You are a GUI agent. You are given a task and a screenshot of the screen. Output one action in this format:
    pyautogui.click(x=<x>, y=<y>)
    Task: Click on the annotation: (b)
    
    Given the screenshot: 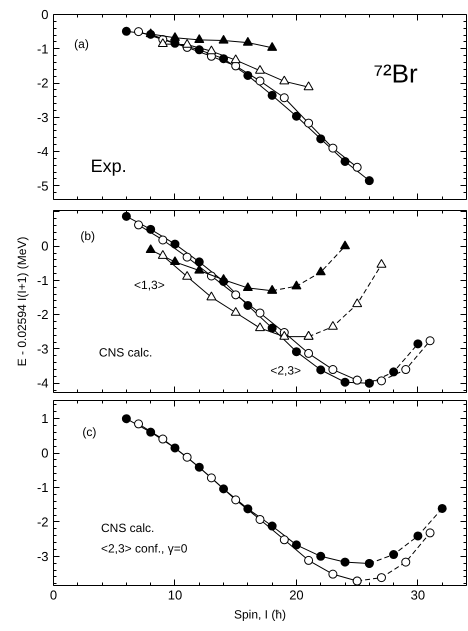 What is the action you would take?
    pyautogui.click(x=88, y=235)
    